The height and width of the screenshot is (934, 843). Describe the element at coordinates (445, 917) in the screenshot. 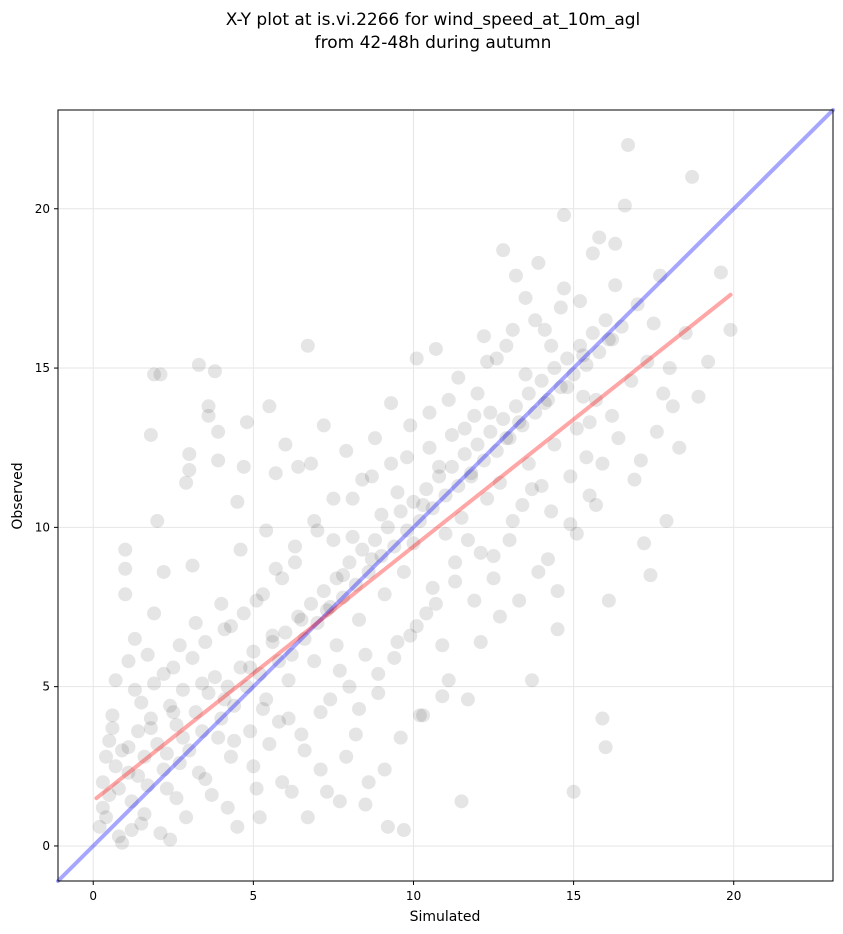

I see `x-axis-label: Simulated` at that location.